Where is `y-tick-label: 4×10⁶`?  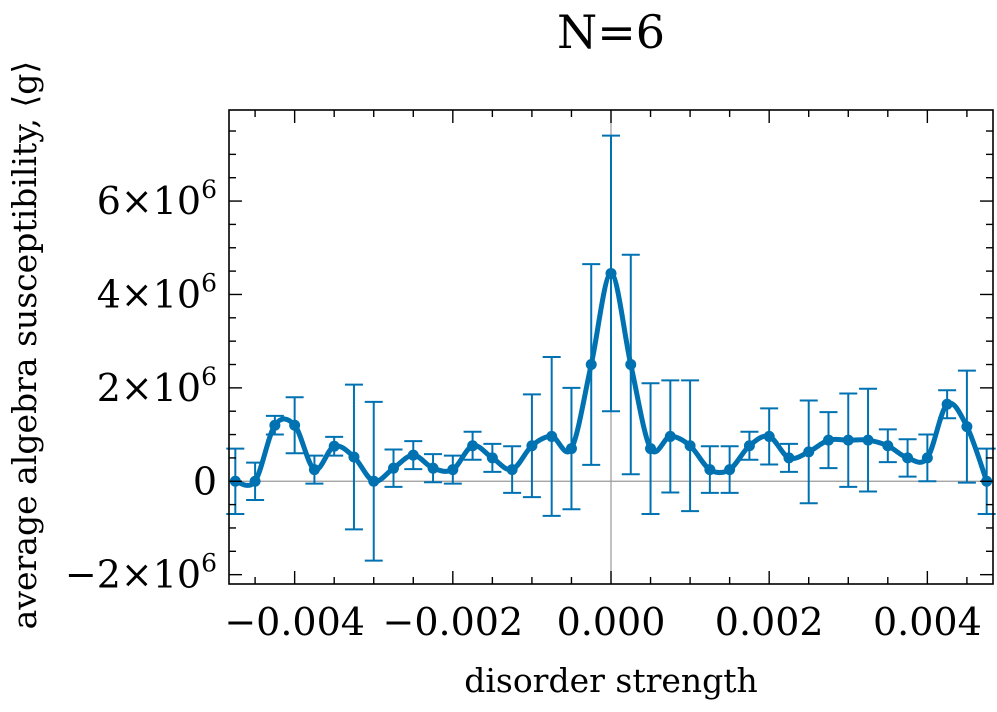 y-tick-label: 4×10⁶ is located at coordinates (157, 292).